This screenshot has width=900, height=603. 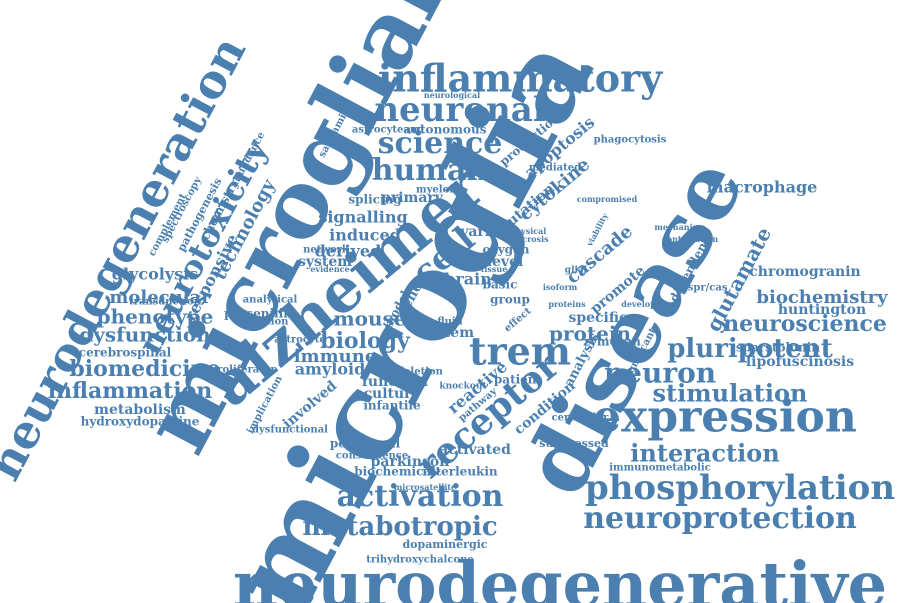 I want to click on word-fluid: fluid, so click(x=449, y=322).